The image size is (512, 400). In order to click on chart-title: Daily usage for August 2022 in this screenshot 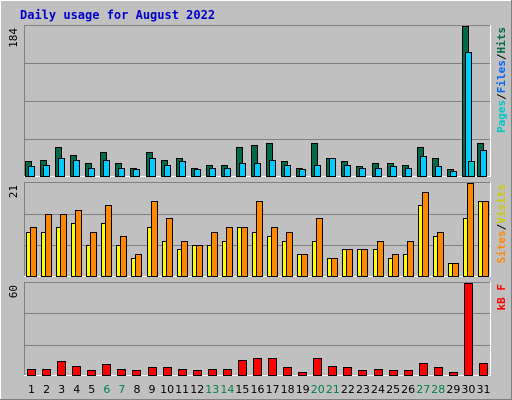, I will do `click(117, 15)`.